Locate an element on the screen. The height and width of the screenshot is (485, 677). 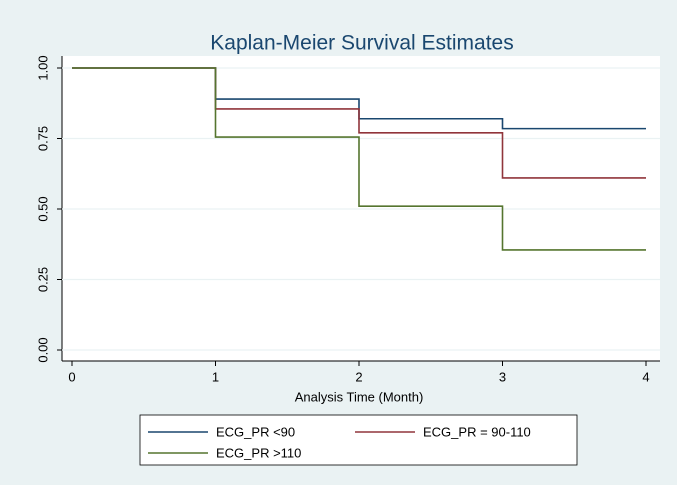
y-tick-label: 0.25 is located at coordinates (42, 279).